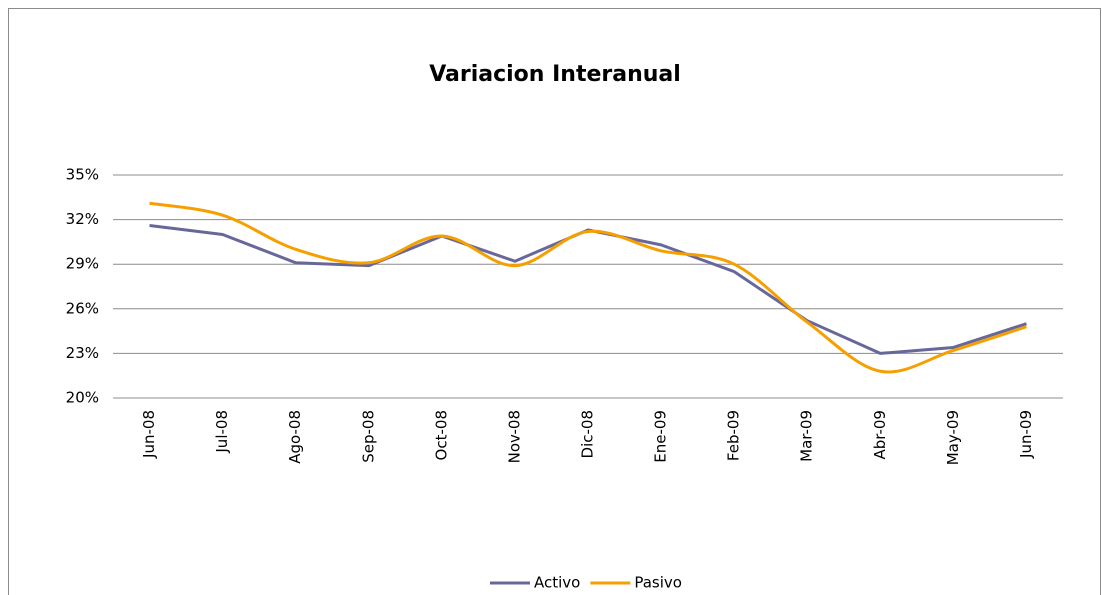 Image resolution: width=1102 pixels, height=595 pixels. I want to click on chart-title: Variacion Interanual, so click(555, 74).